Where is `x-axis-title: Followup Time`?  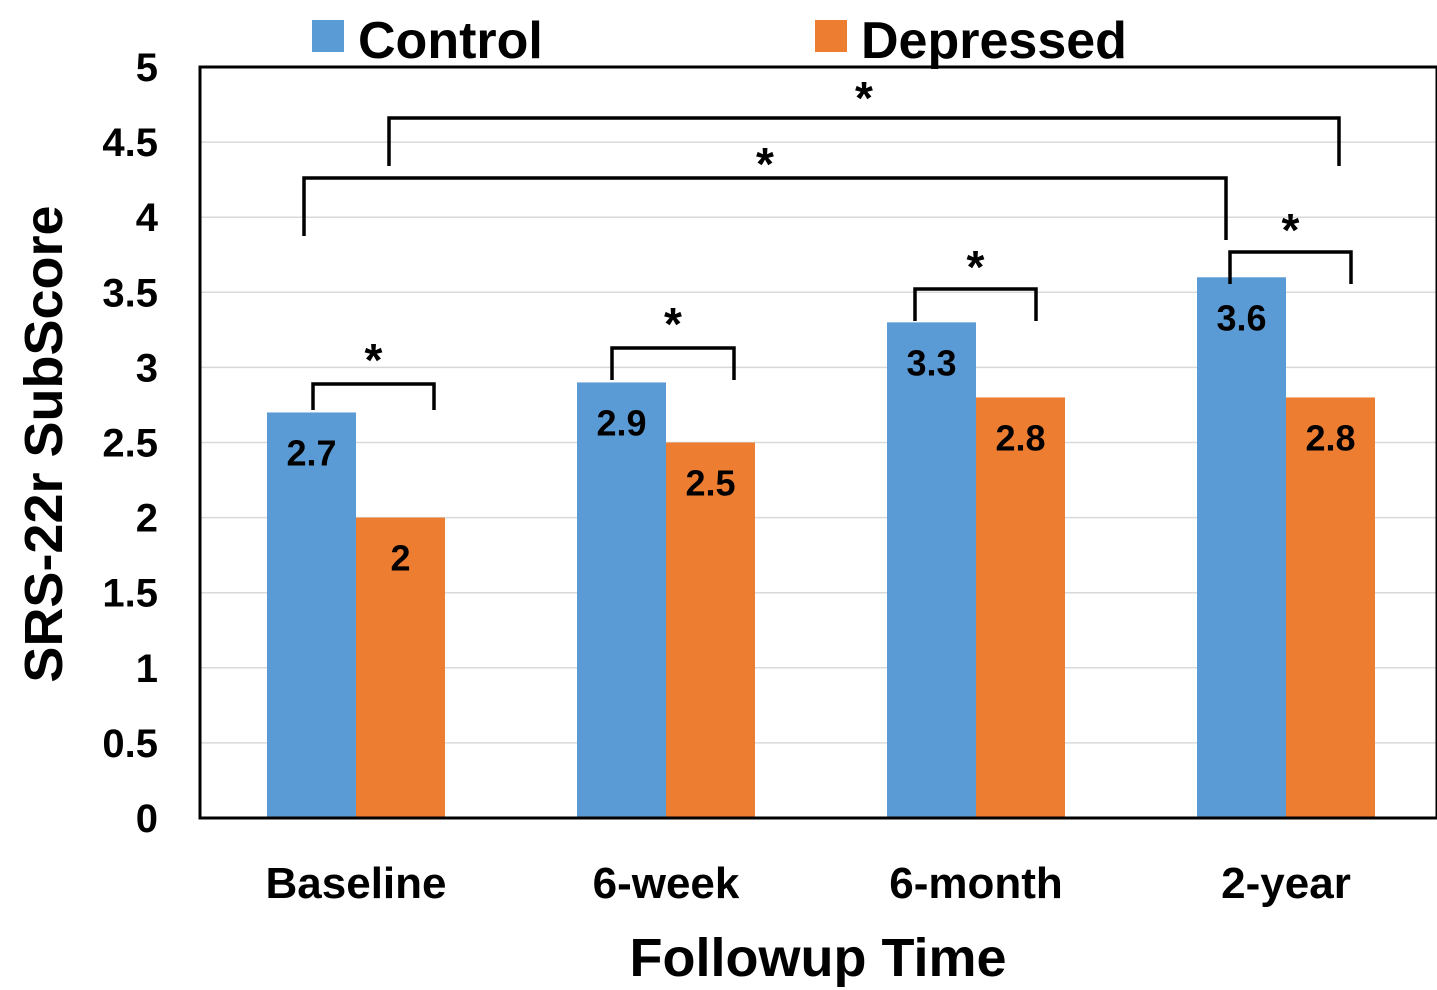 x-axis-title: Followup Time is located at coordinates (818, 958).